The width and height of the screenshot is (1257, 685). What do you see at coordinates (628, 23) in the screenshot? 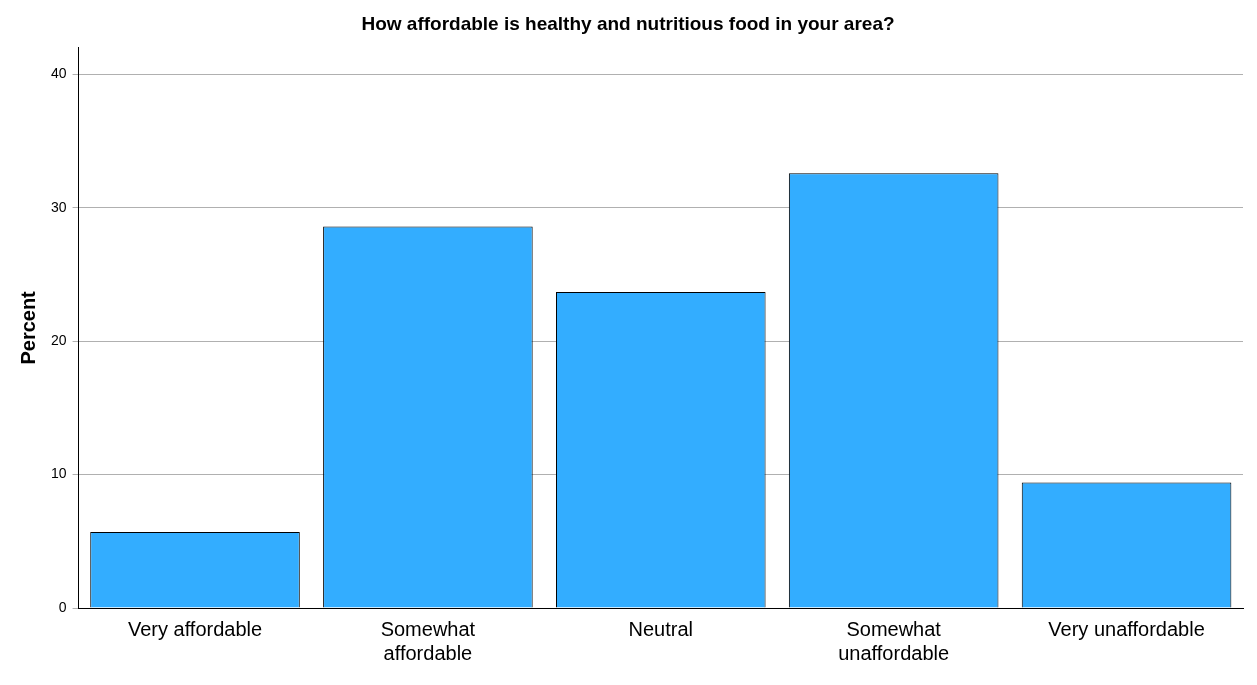
I see `chart-title: How affordable is healthy and nutritious food in your area?` at bounding box center [628, 23].